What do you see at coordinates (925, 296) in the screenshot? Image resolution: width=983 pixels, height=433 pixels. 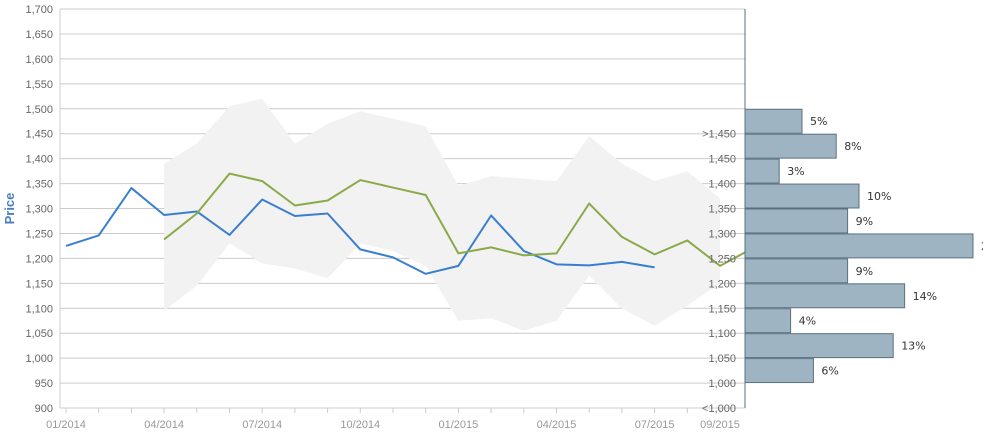 I see `histogram-percent-label: 14%` at bounding box center [925, 296].